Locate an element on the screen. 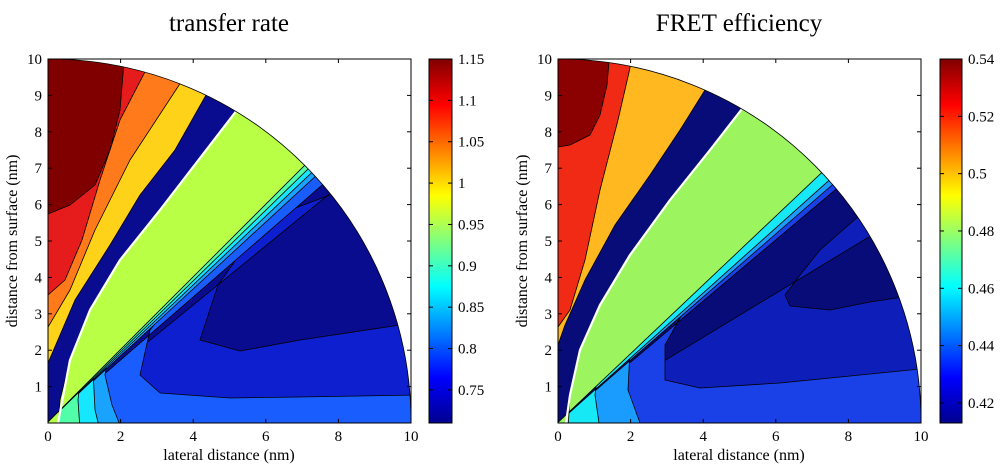 Image resolution: width=1000 pixels, height=471 pixels. fret-x-axis-label: lateral distance (nm) is located at coordinates (739, 455).